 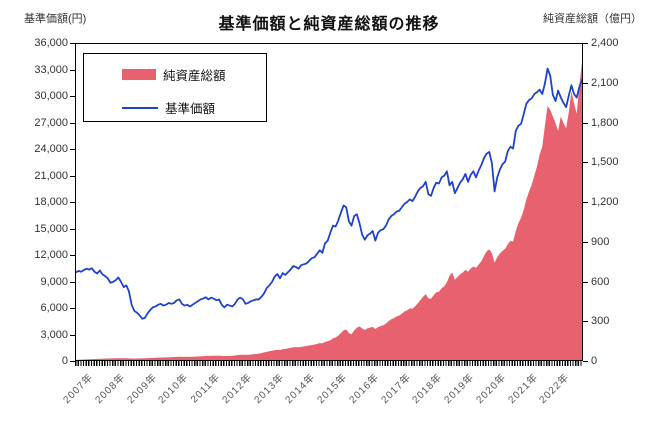 I want to click on left-y-tick-label: 27,000, so click(x=51, y=122).